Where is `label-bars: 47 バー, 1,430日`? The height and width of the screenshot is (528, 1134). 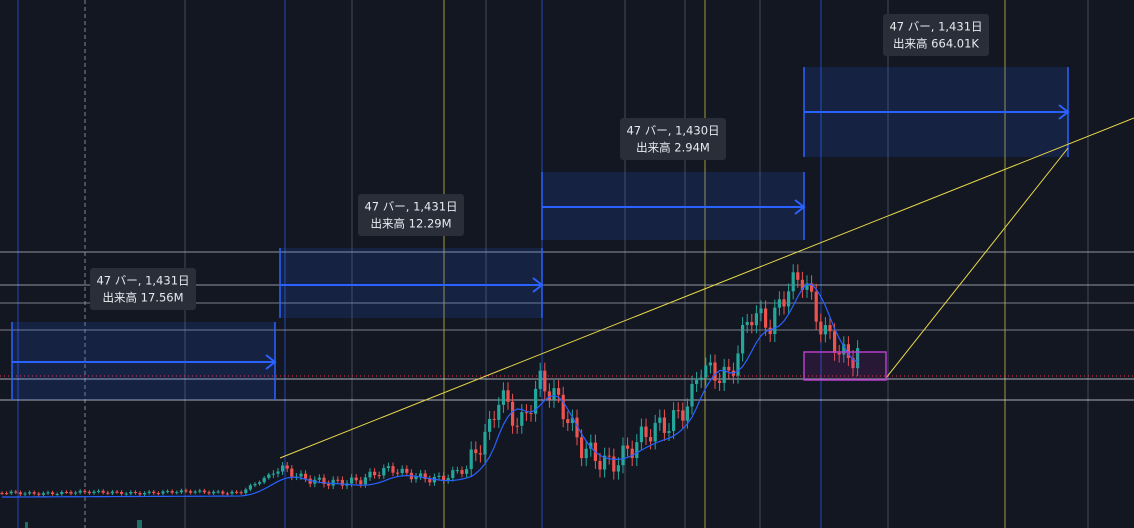 label-bars: 47 バー, 1,430日 is located at coordinates (672, 131).